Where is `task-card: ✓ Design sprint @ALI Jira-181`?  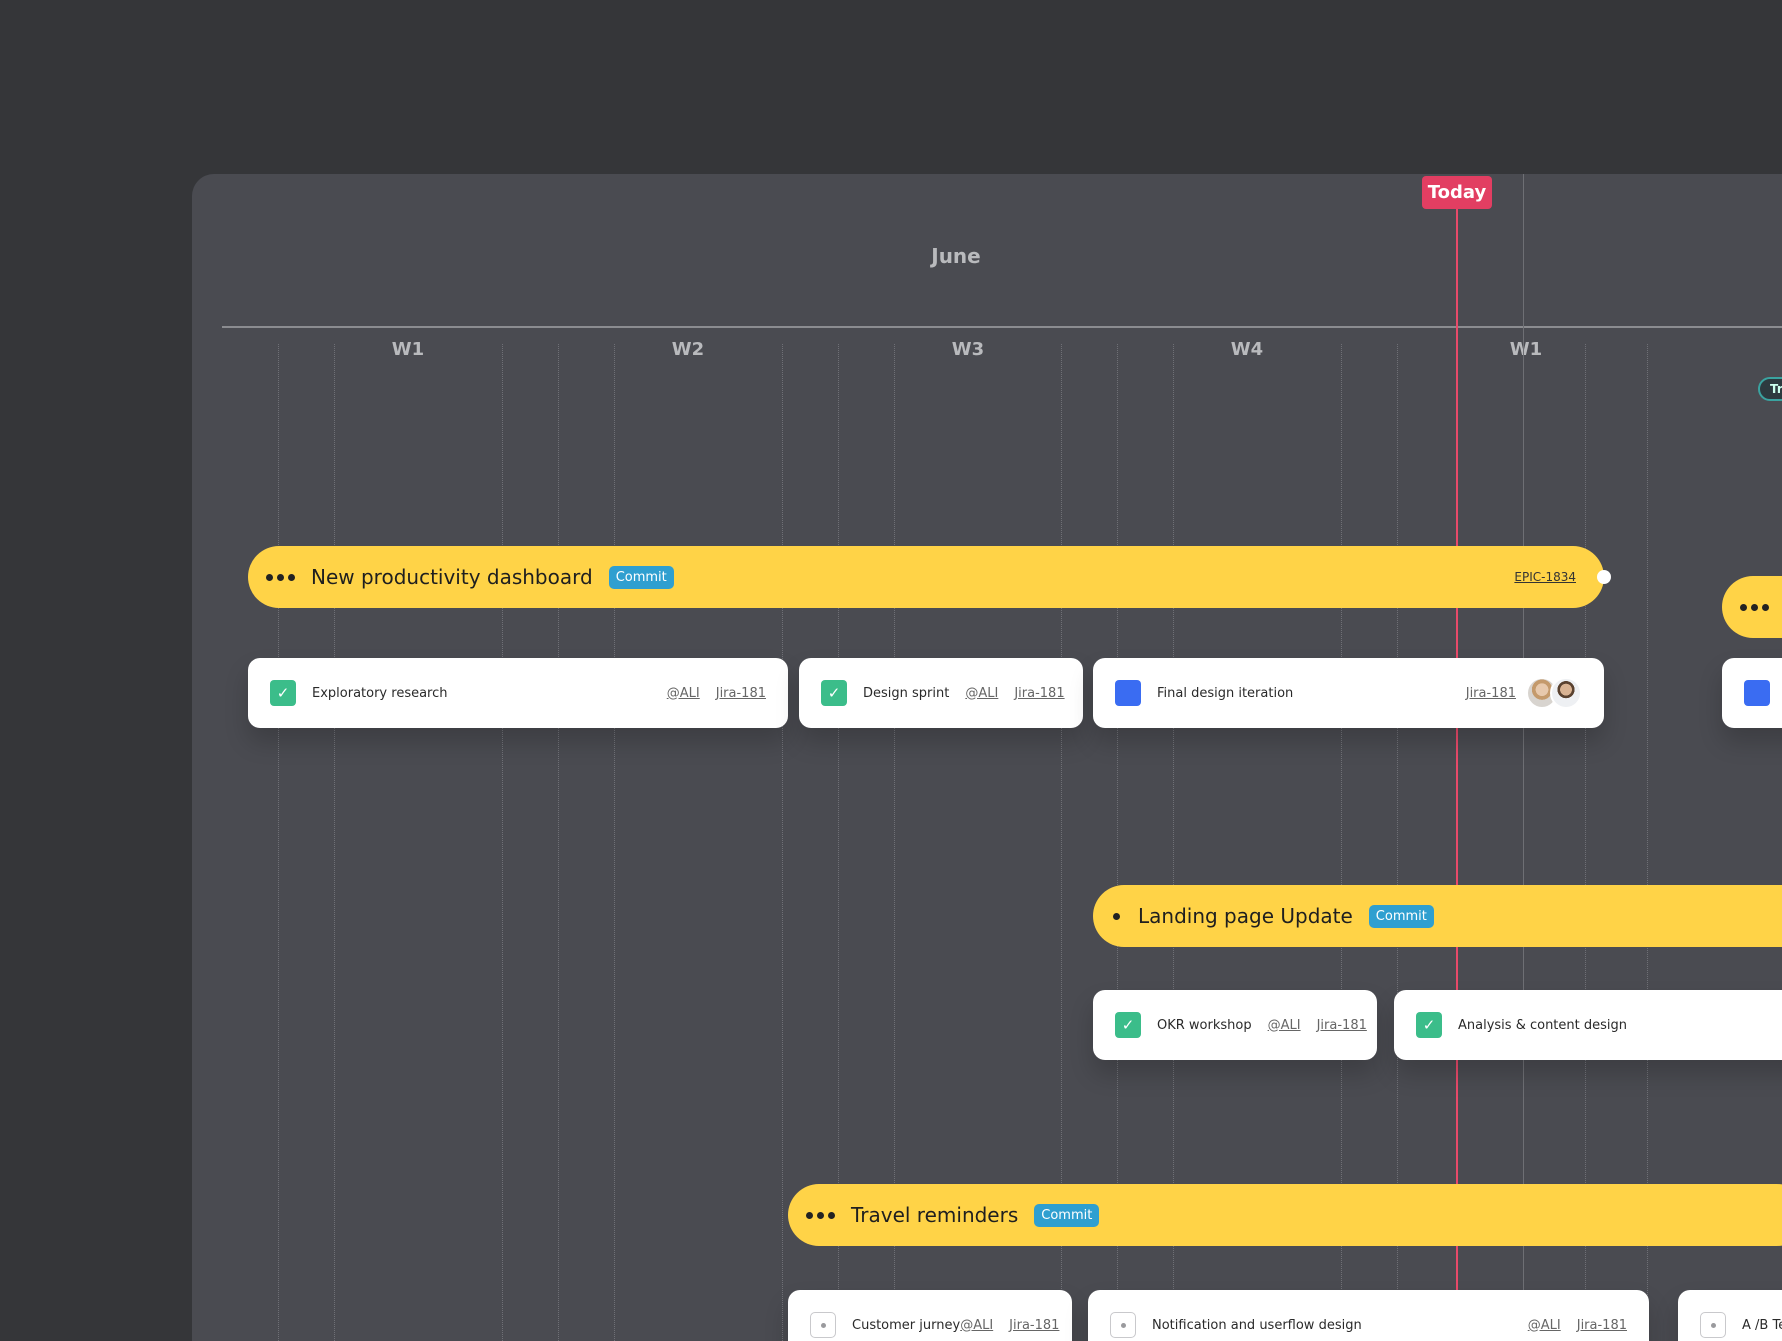 task-card: ✓ Design sprint @ALI Jira-181 is located at coordinates (941, 693).